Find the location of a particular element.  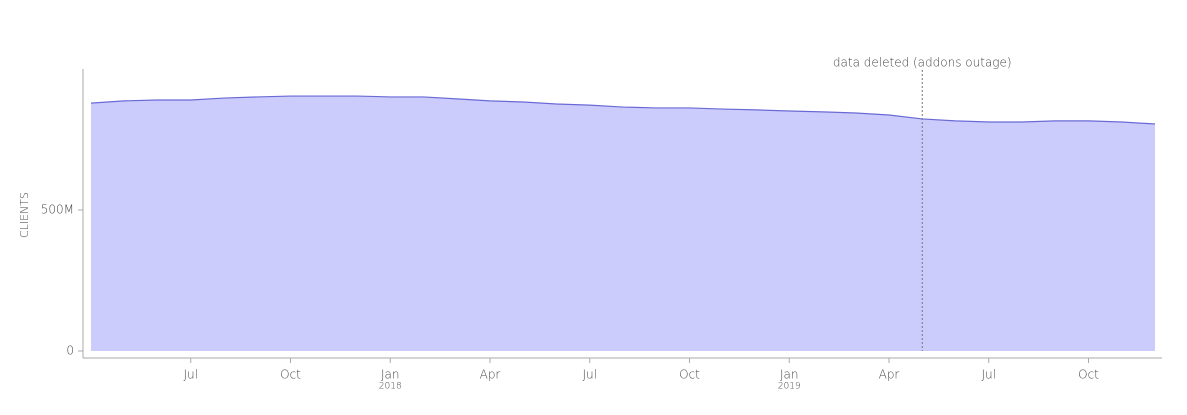

y-tick-label: 500M is located at coordinates (57, 210).